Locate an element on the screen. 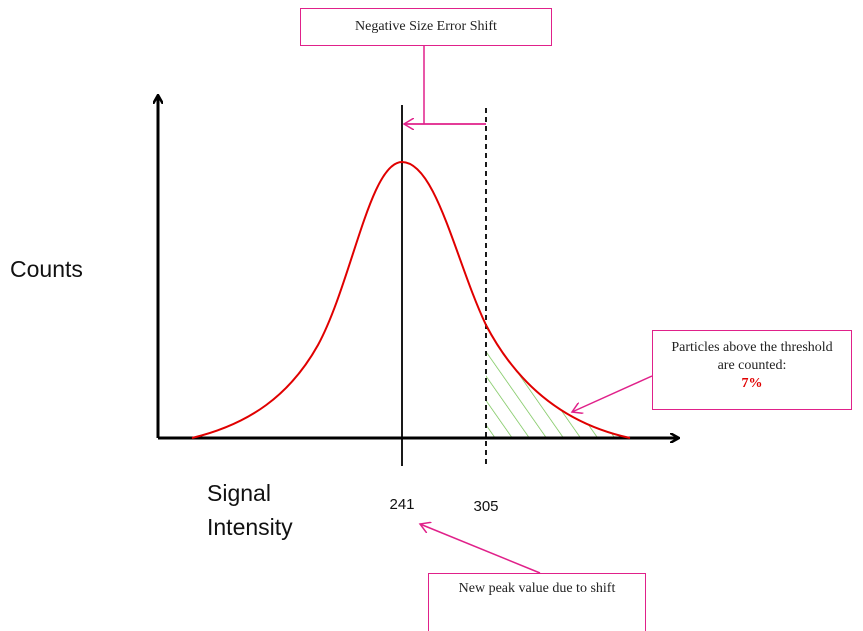 The width and height of the screenshot is (863, 631). hatched-area is located at coordinates (558, 381).